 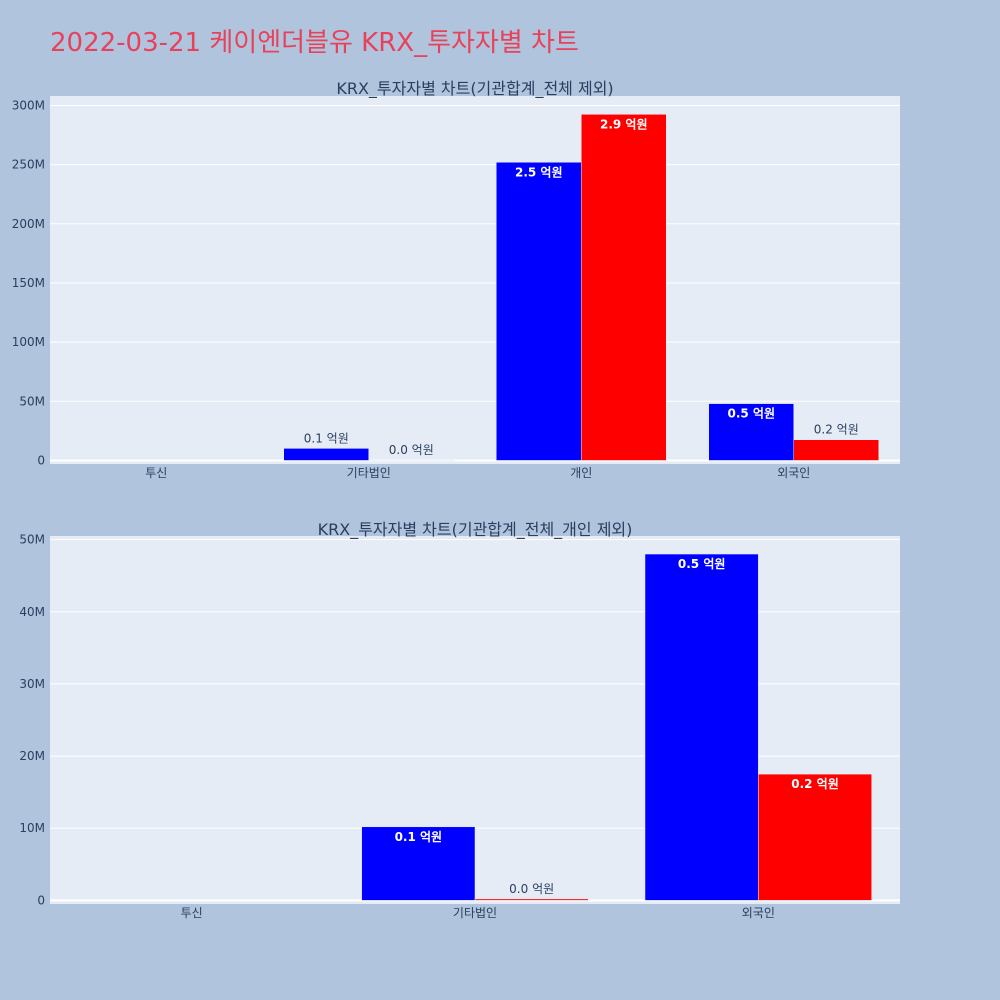 I want to click on page-title: 2022-03-21 케이엔더블유 KRX_투자자별 차트, so click(x=314, y=43).